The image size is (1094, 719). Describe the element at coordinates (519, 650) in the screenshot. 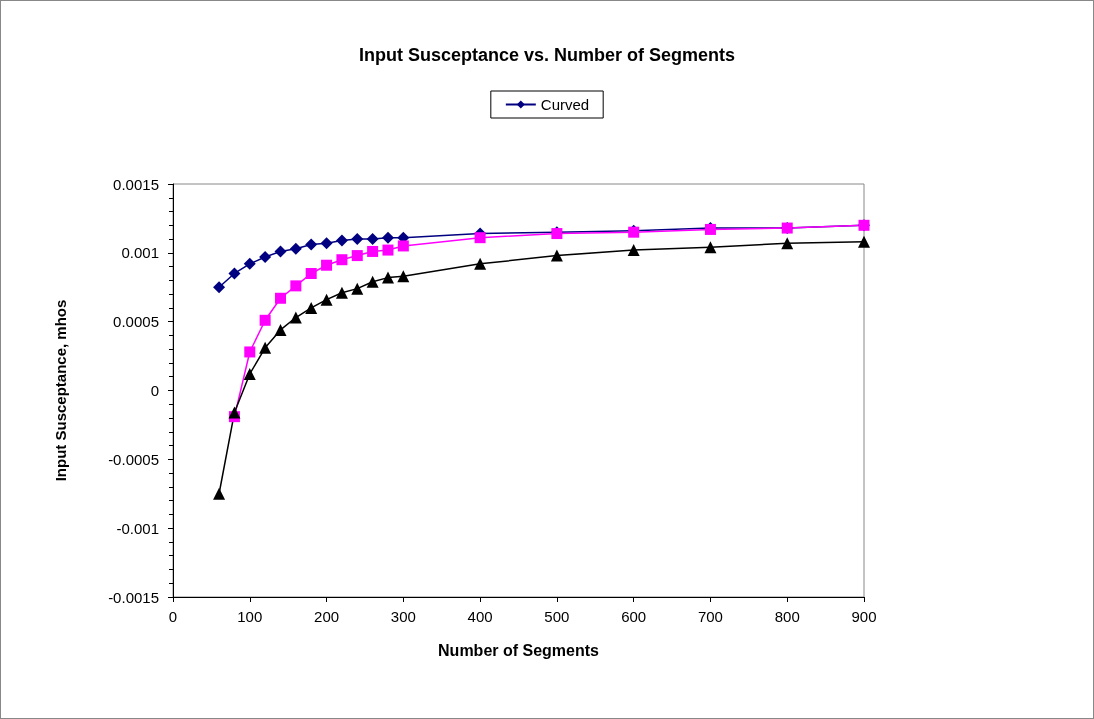

I see `x-axis-title: Number of Segments` at that location.